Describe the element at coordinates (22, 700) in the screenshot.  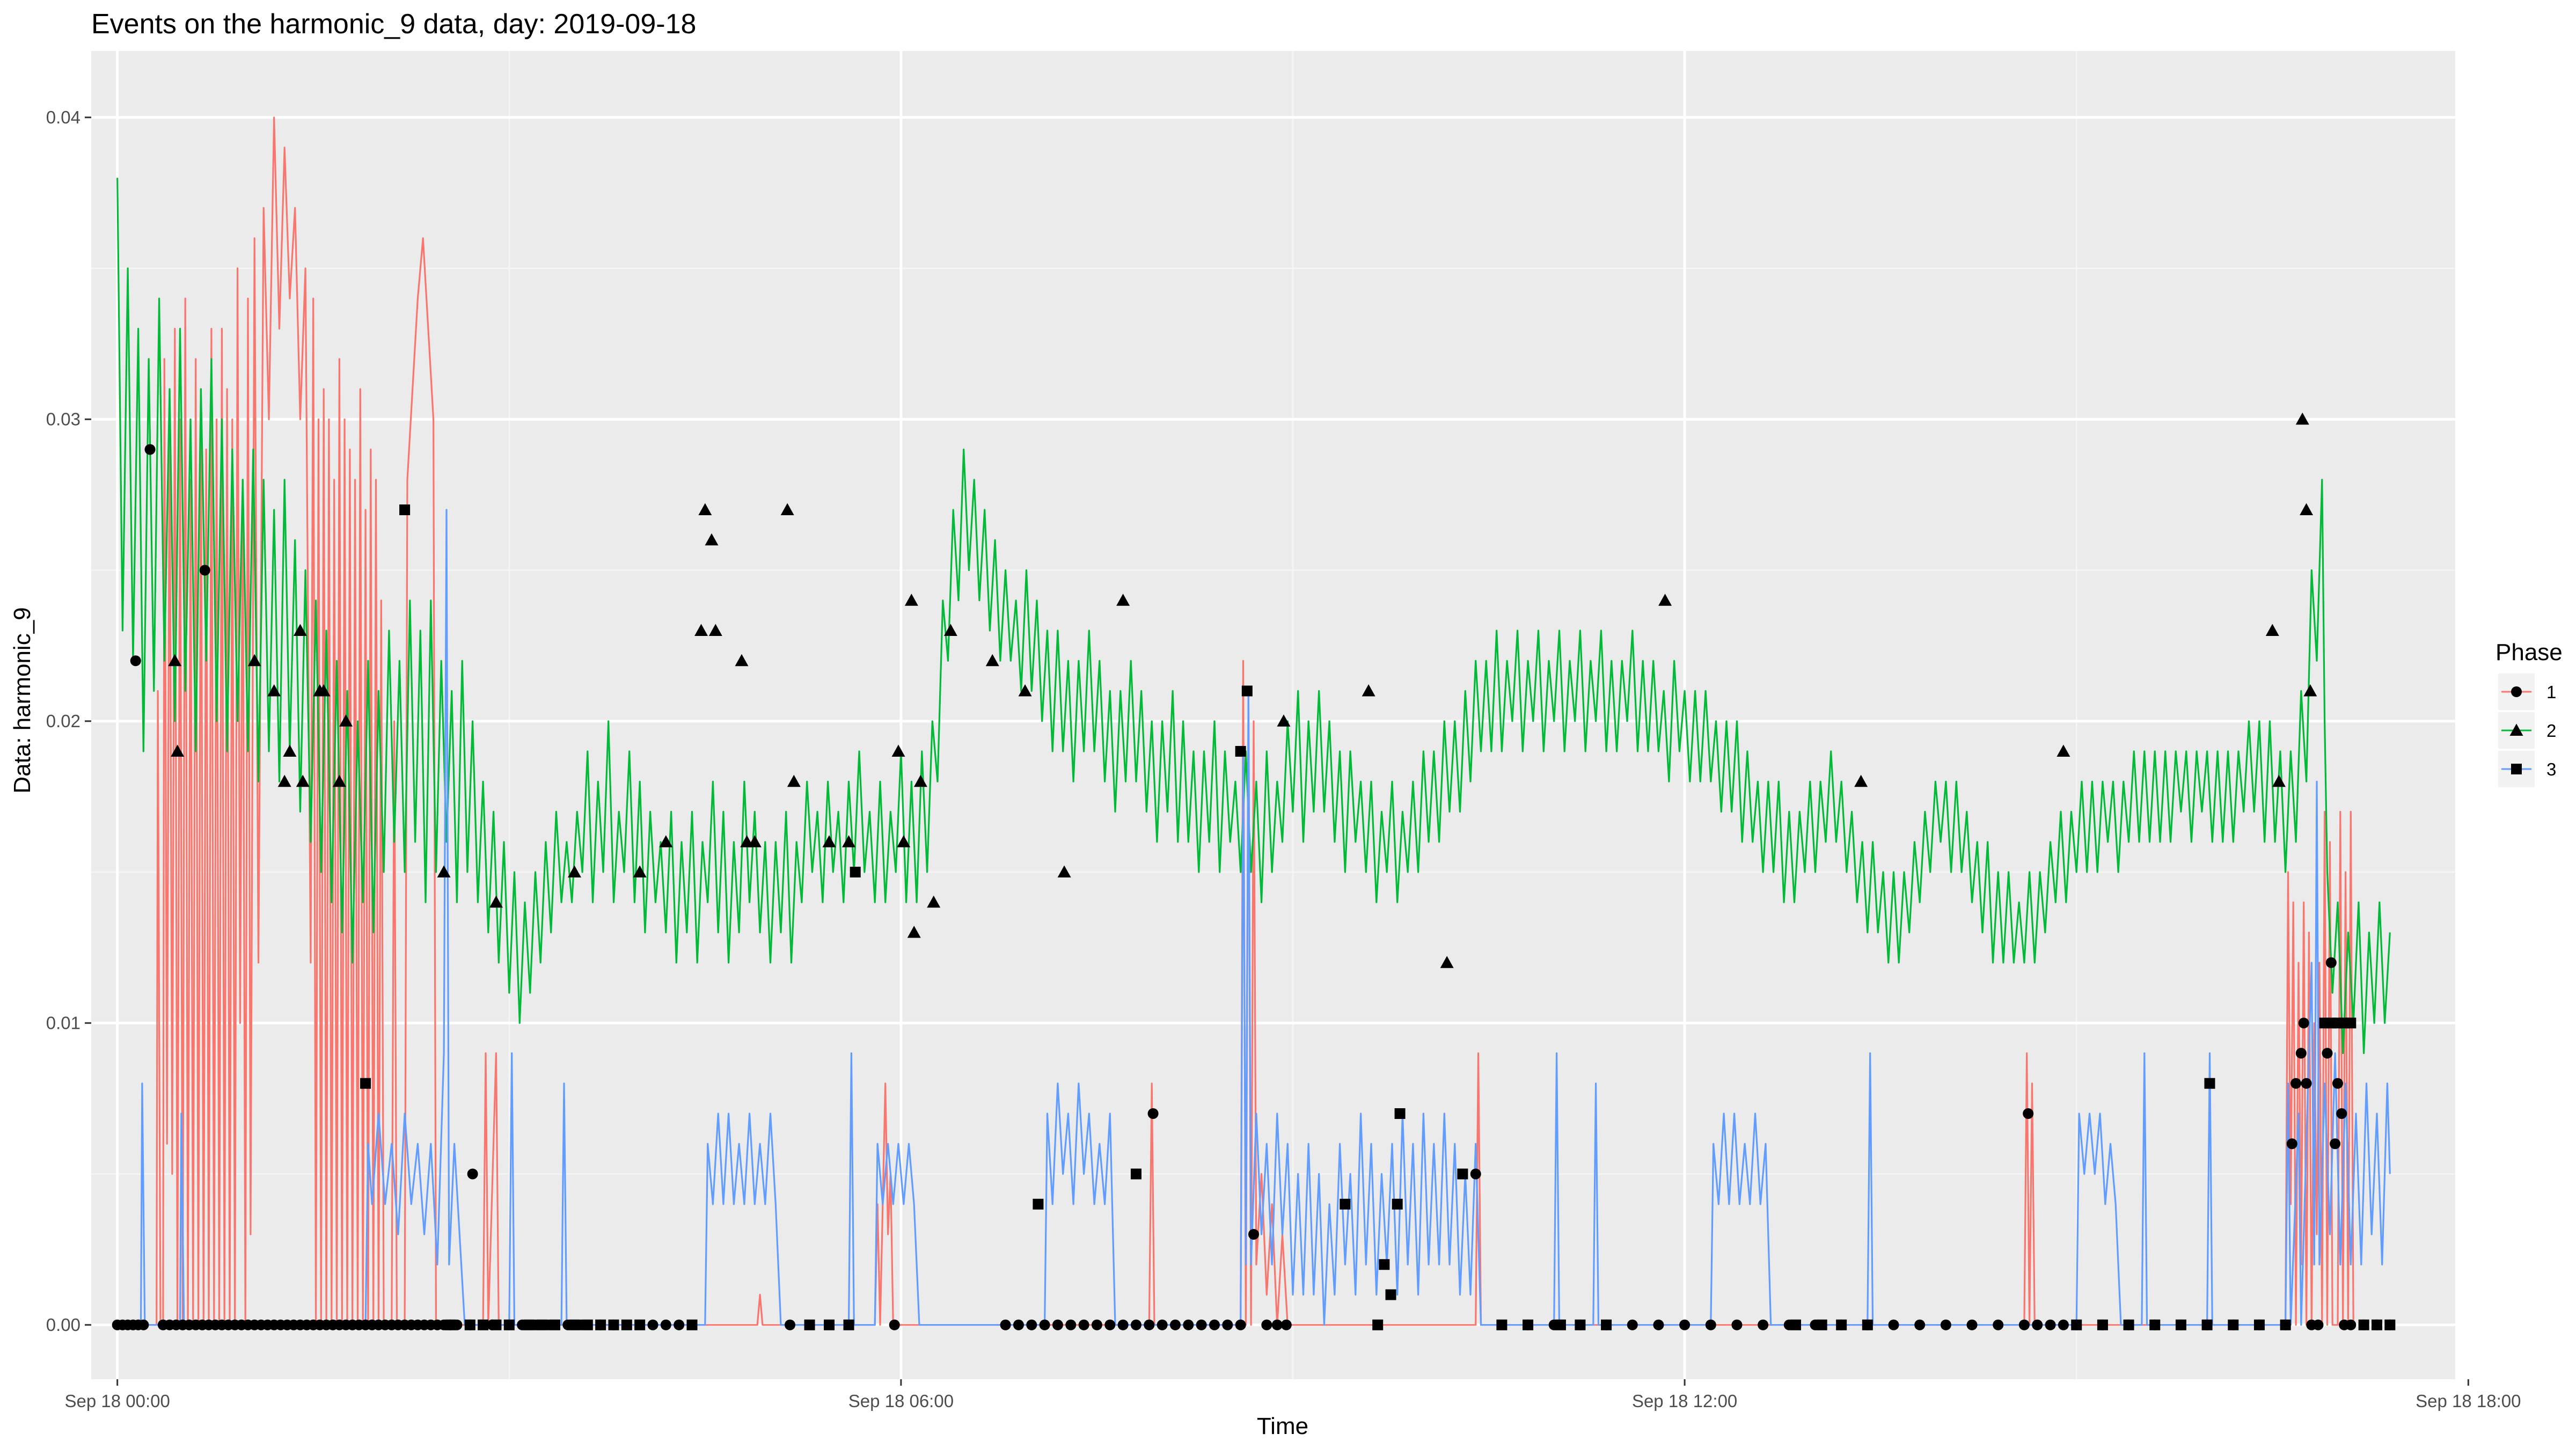
I see `y-axis-title: Data: harmonic_9` at that location.